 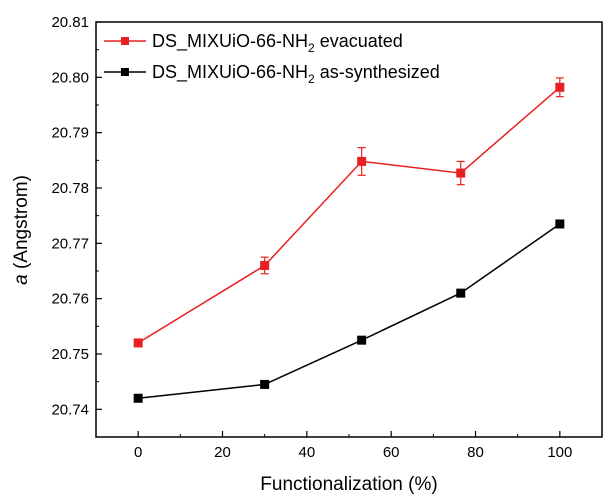 I want to click on legend-item-as-synthesized: DS_MIXUiO-66-NH2 as-synthesized, so click(x=272, y=74).